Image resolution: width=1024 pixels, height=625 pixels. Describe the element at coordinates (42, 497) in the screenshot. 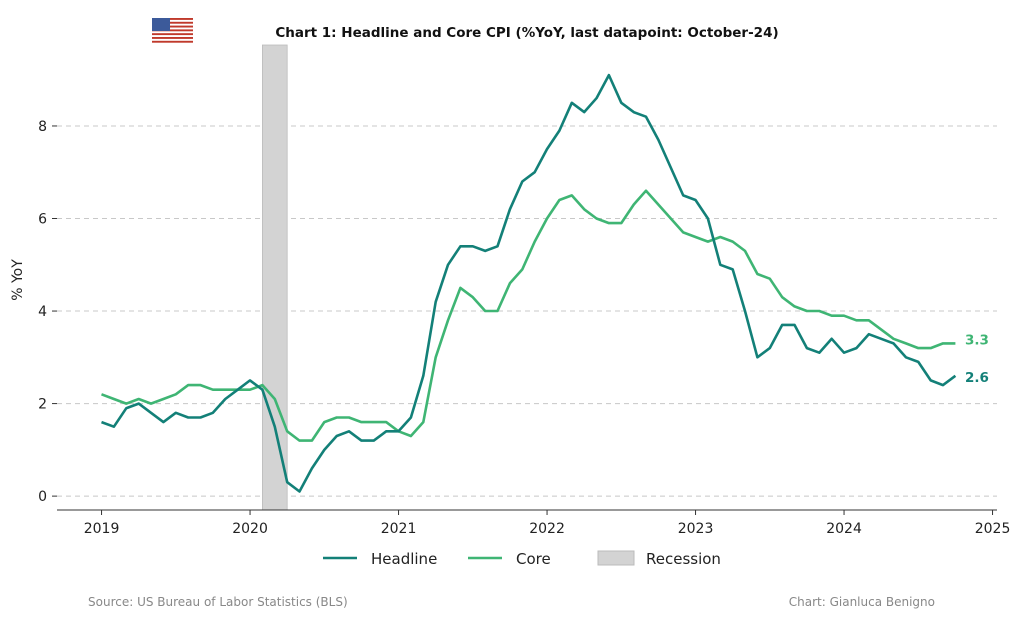

I see `y-tick-label: 0` at that location.